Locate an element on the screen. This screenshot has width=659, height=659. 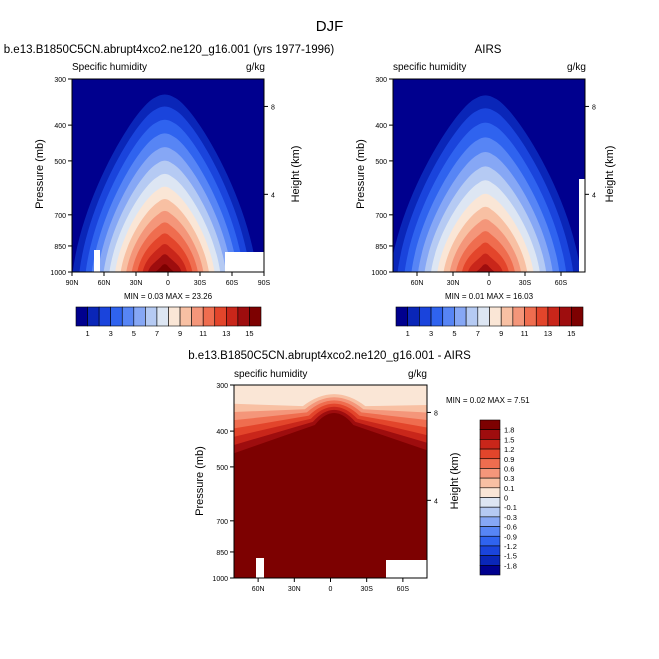
panel2-axes: 300 400 500 700 850 1000 8 4 60N 30N 0 30S 60S is located at coordinates (483, 182).